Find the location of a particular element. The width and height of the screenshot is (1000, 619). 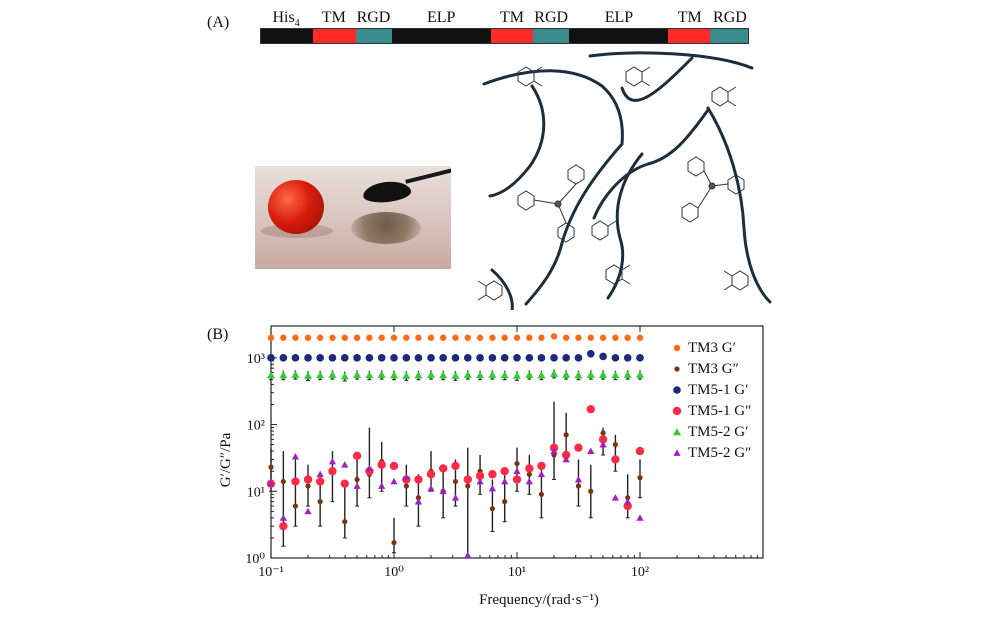

legend-label: TM5-1 G″ is located at coordinates (719, 411).